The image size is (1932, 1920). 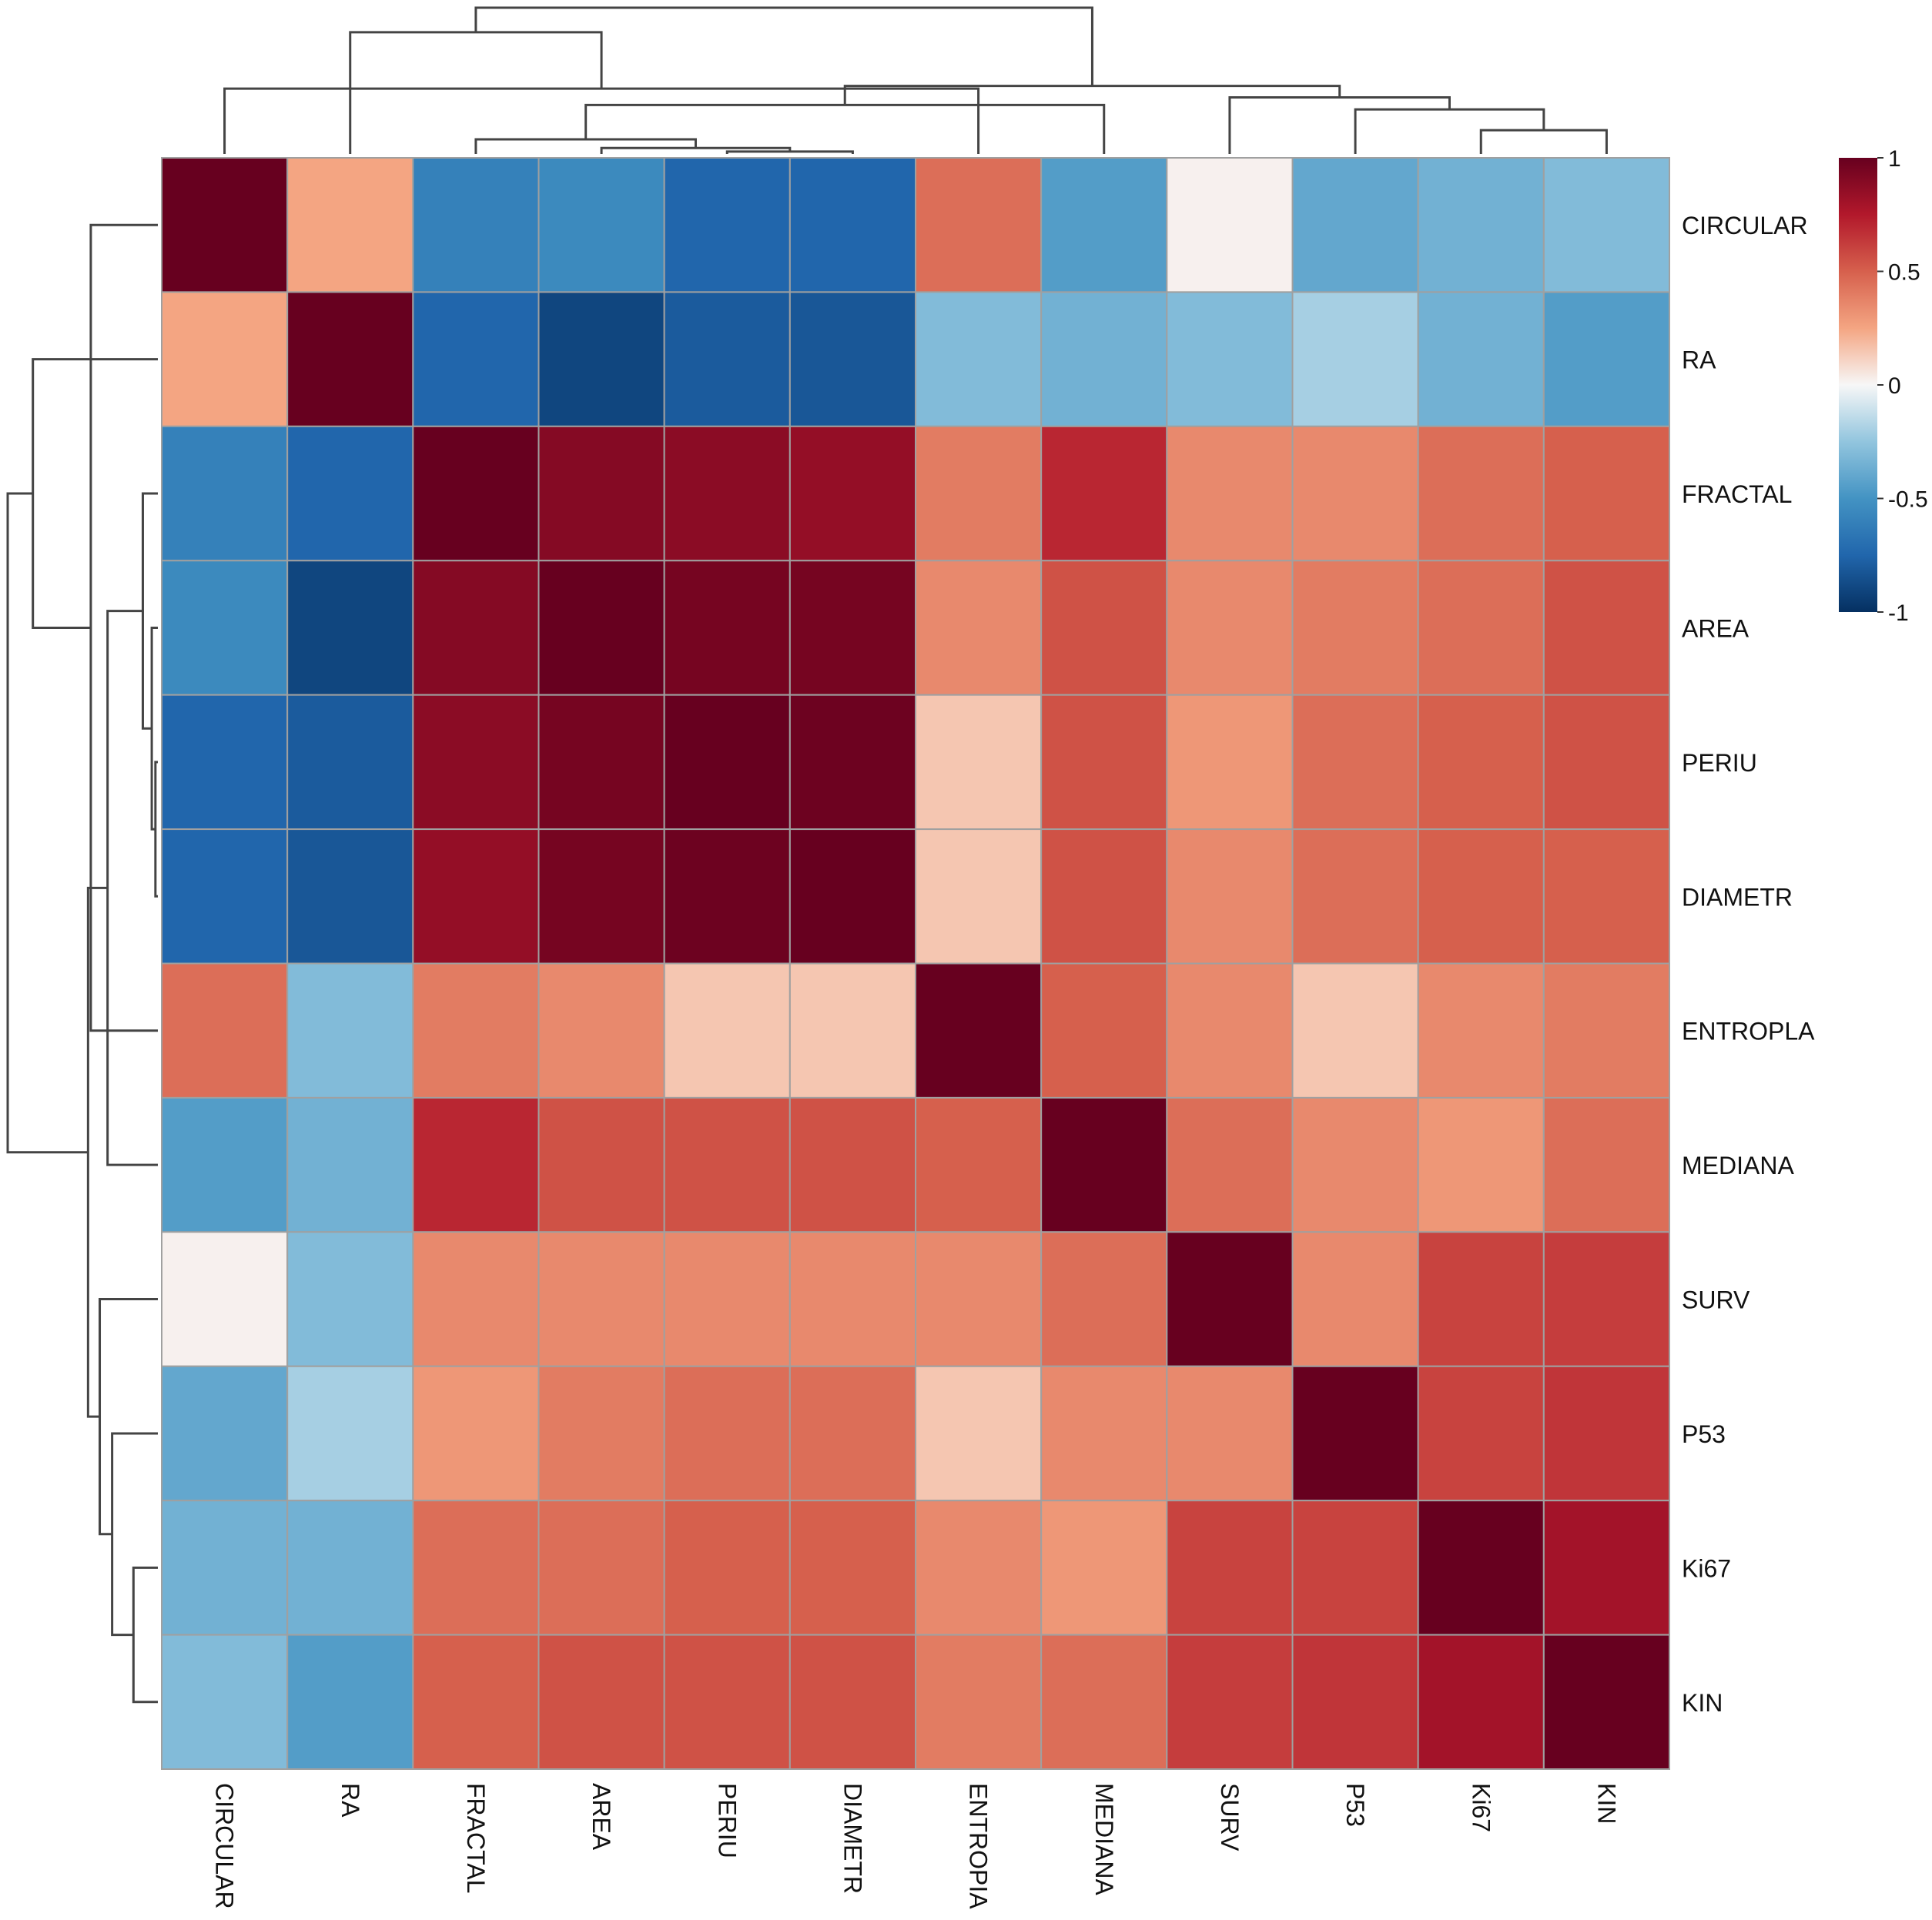 What do you see at coordinates (225, 1846) in the screenshot?
I see `column-label: CIRCULAR` at bounding box center [225, 1846].